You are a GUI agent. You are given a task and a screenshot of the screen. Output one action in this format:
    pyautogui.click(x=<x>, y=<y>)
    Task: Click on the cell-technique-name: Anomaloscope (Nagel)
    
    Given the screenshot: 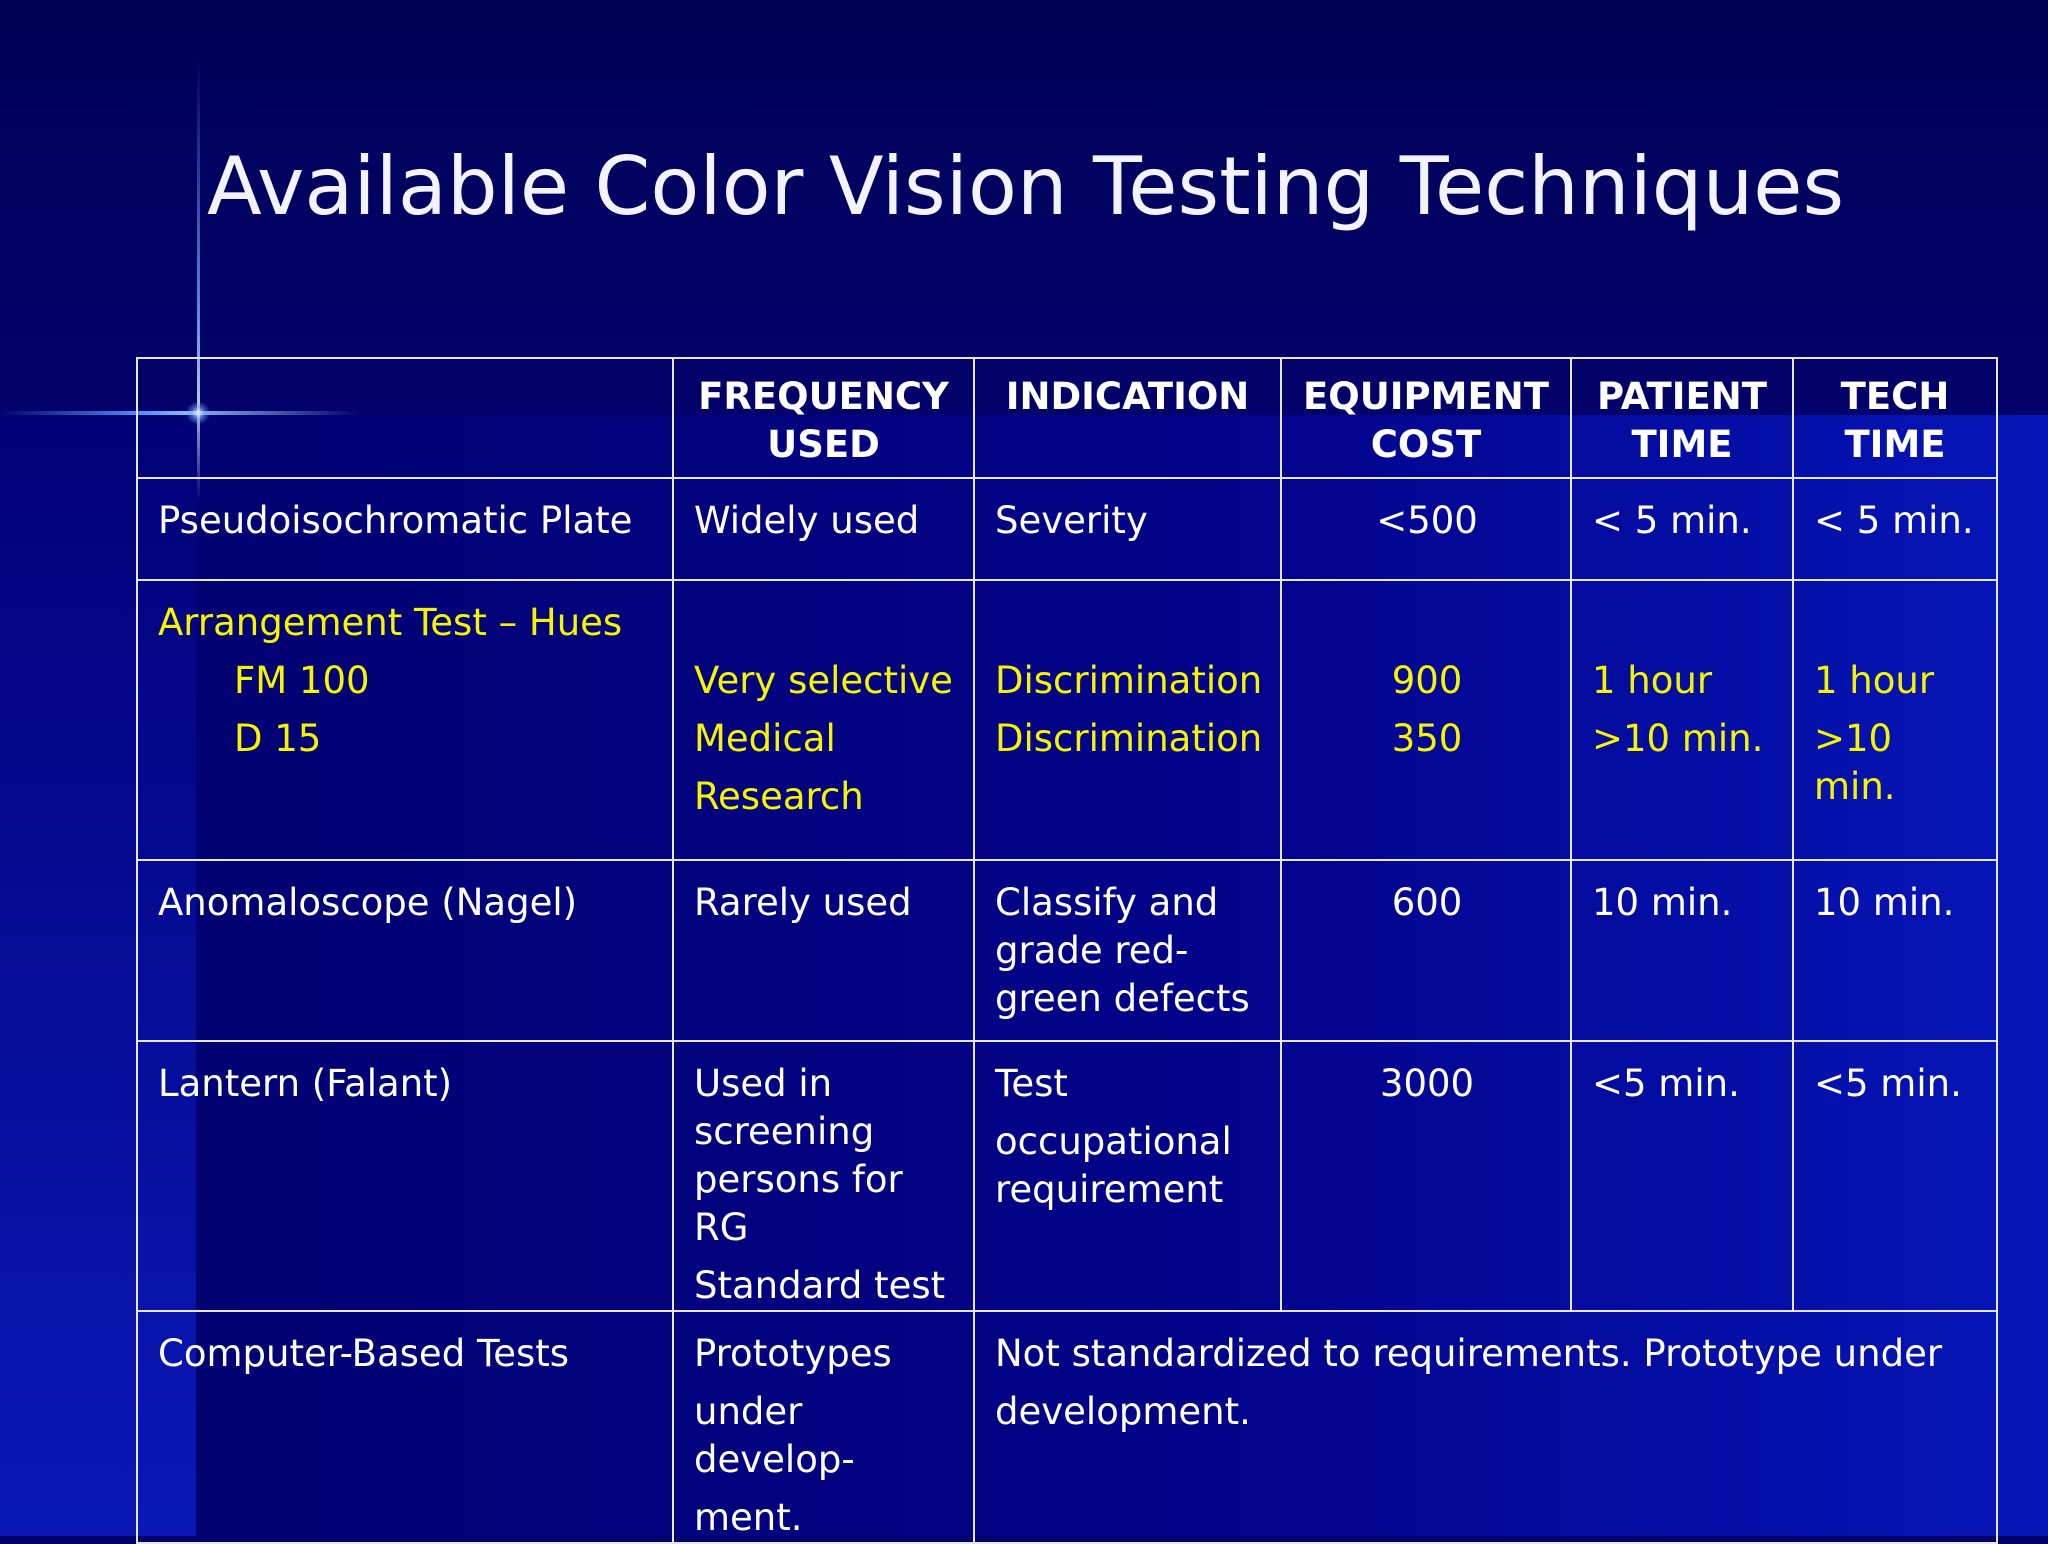 What is the action you would take?
    pyautogui.click(x=405, y=950)
    